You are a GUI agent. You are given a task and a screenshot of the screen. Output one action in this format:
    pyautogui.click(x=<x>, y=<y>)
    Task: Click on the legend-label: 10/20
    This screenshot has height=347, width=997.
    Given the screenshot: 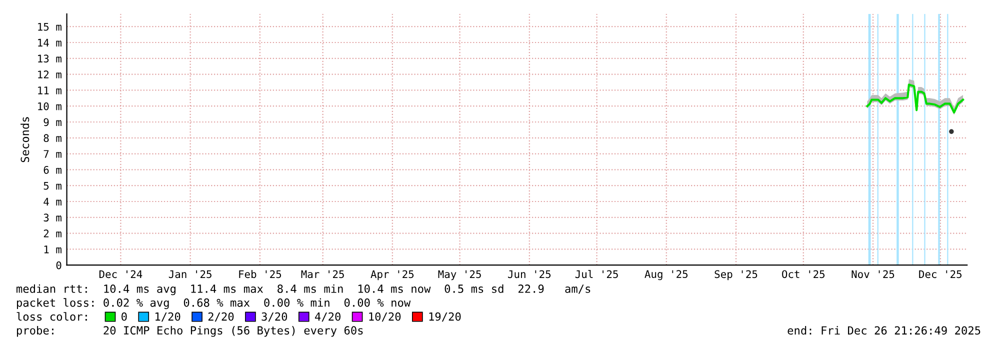 What is the action you would take?
    pyautogui.click(x=385, y=317)
    